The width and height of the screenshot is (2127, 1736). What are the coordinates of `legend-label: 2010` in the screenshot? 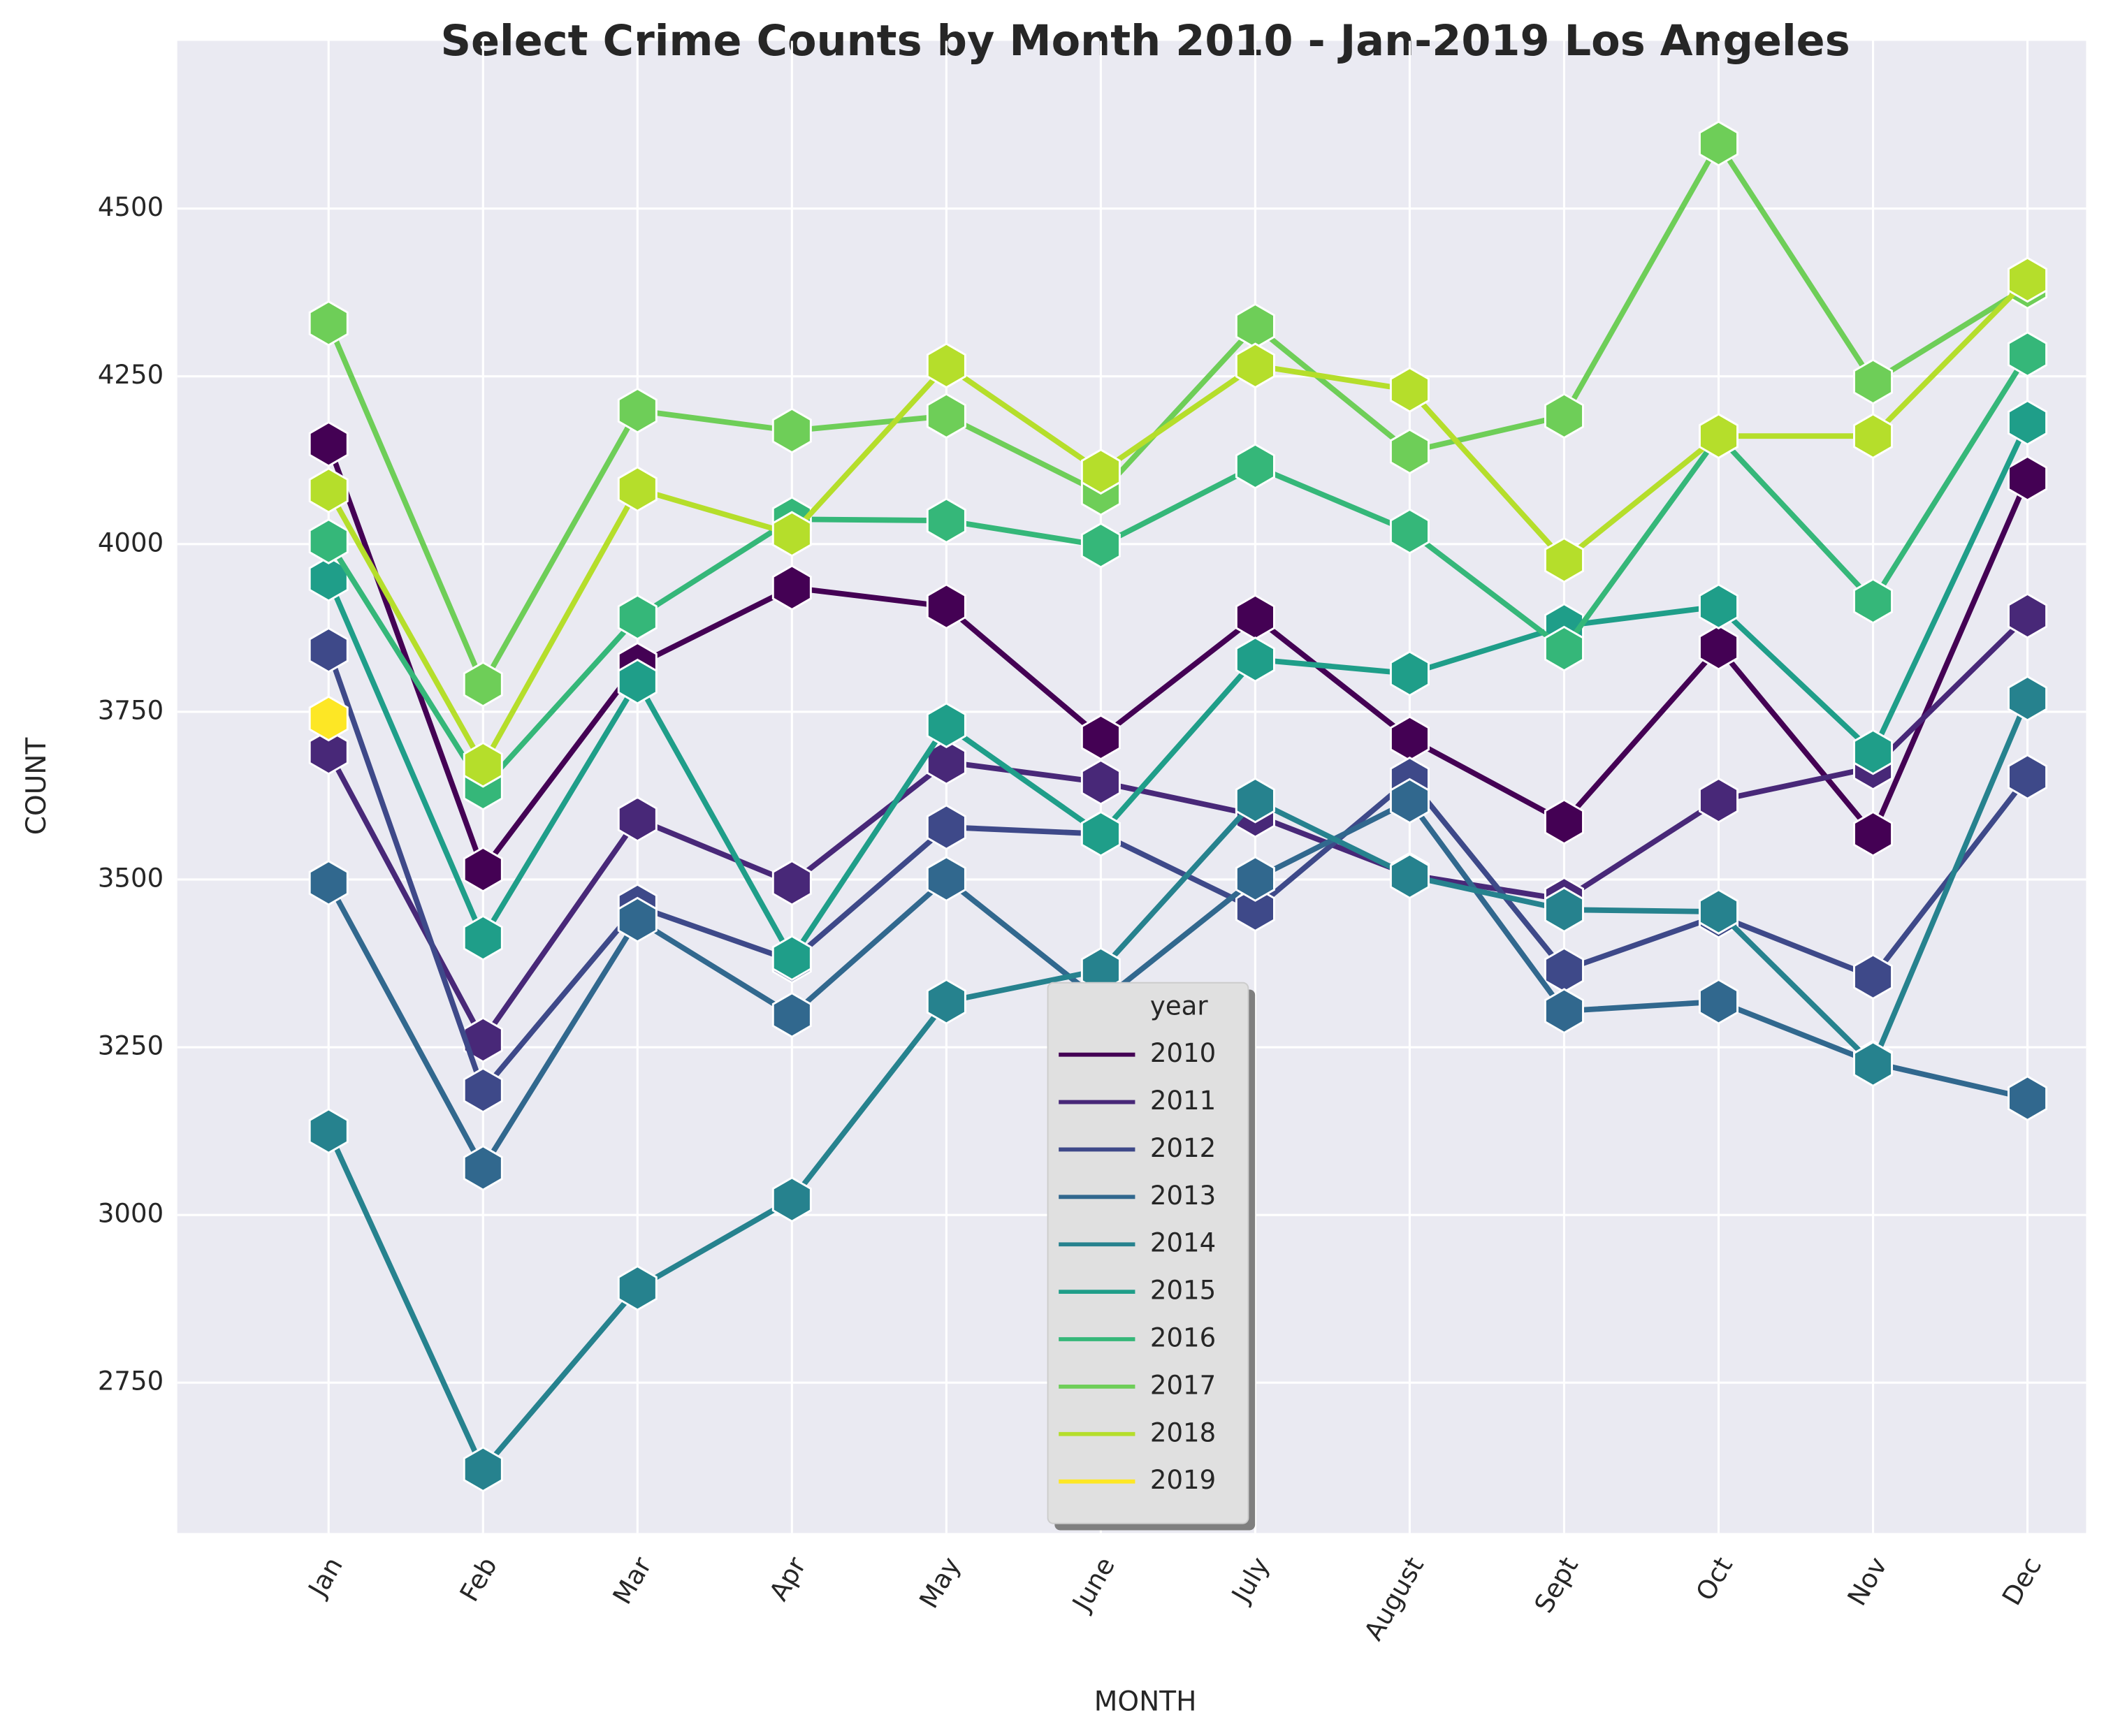 It's located at (1183, 1053).